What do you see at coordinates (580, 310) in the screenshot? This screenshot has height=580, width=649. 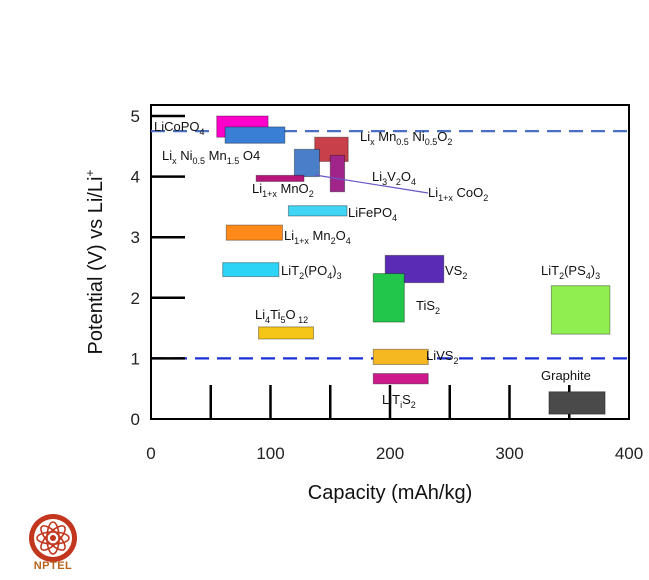 I see `box-lit2ps43` at bounding box center [580, 310].